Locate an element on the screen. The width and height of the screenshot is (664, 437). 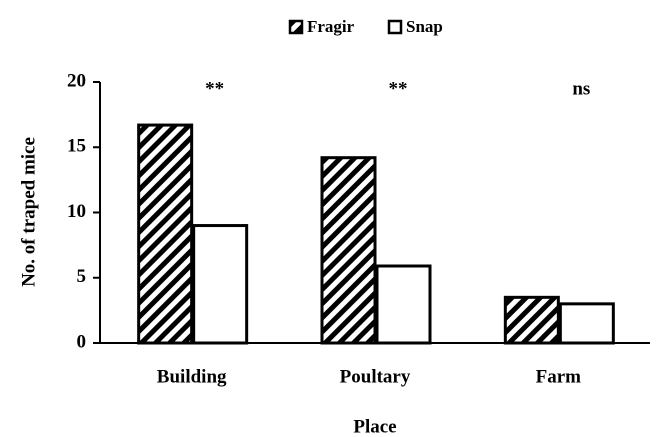
legend-label: Snap is located at coordinates (424, 26).